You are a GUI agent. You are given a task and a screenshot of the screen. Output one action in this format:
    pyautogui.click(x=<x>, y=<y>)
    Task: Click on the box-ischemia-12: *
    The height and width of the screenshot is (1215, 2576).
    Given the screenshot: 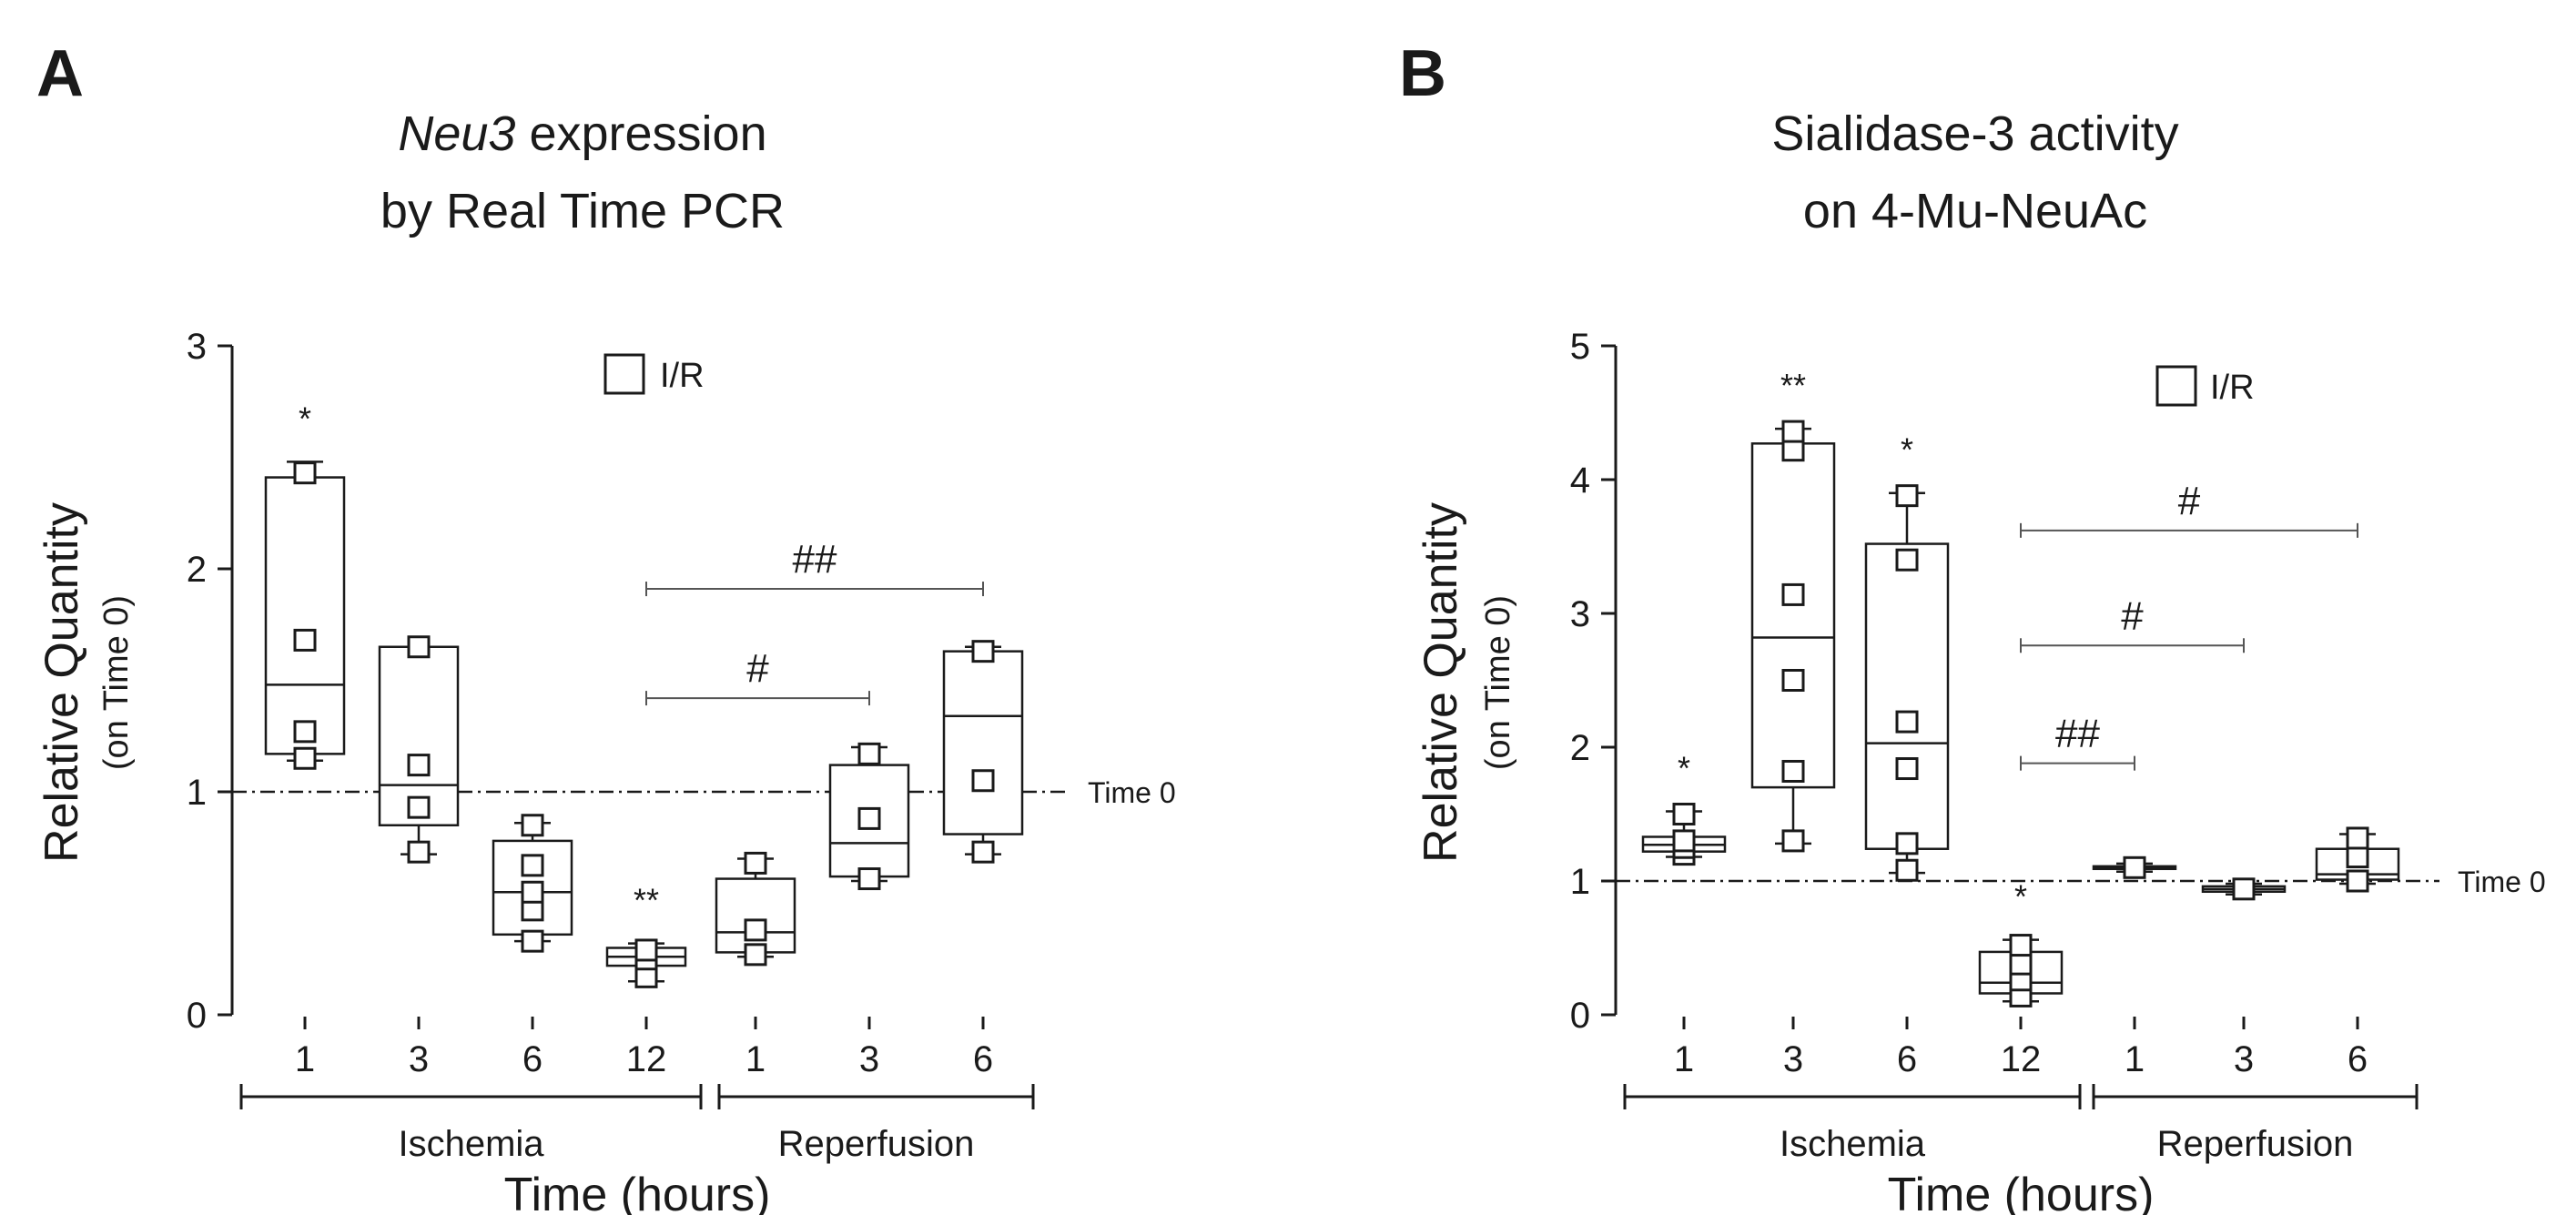 What is the action you would take?
    pyautogui.click(x=2021, y=942)
    